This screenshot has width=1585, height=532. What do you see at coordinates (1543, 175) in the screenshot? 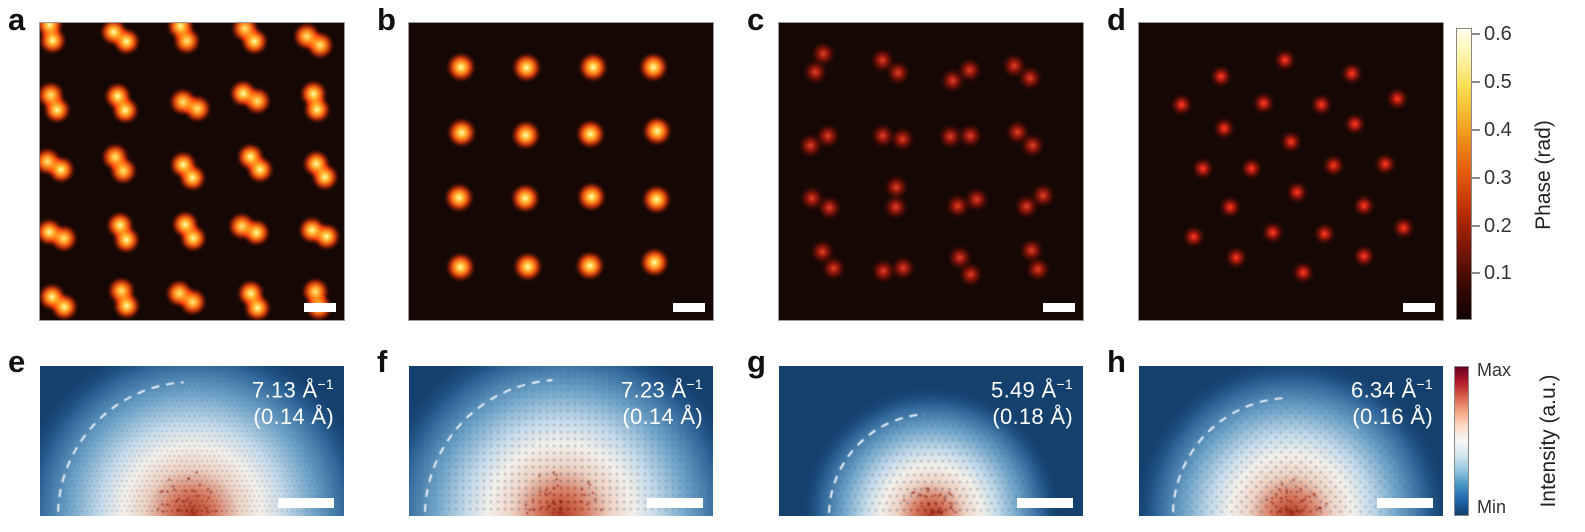
I see `phase-colorbar-title: Phase (rad)` at bounding box center [1543, 175].